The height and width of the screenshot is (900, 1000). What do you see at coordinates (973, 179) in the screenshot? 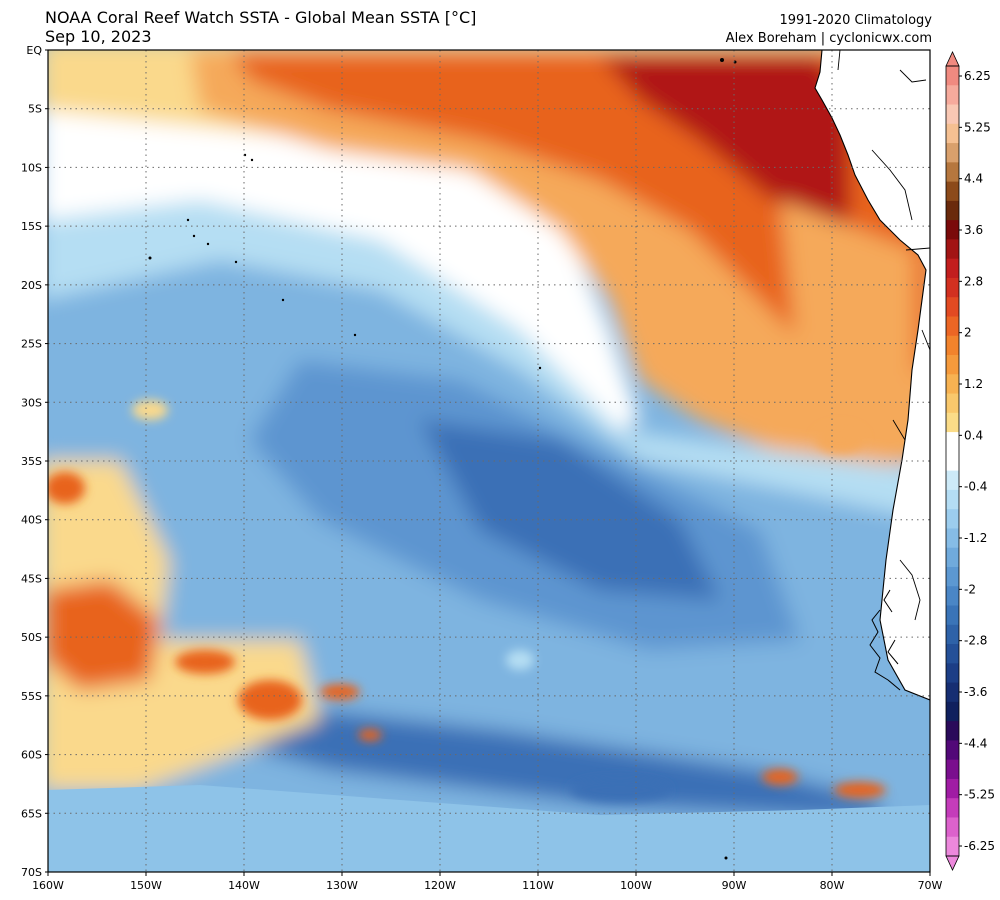
I see `colorbar-tick-label: 4.4` at bounding box center [973, 179].